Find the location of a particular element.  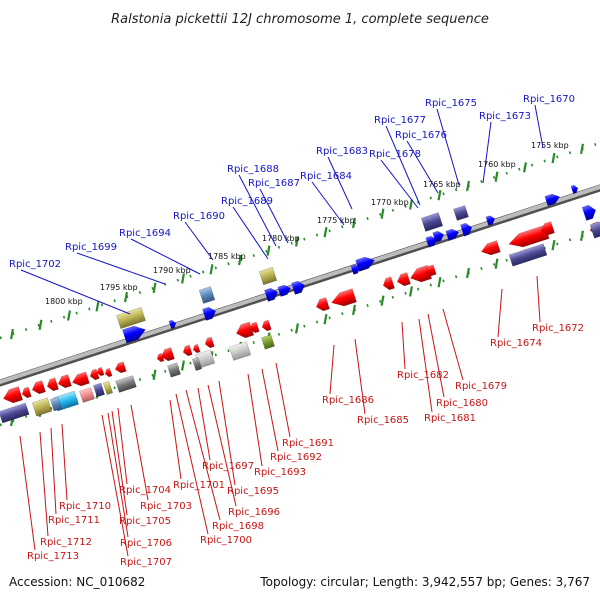

gene-label-bottom: Rpic_1712 is located at coordinates (66, 542).